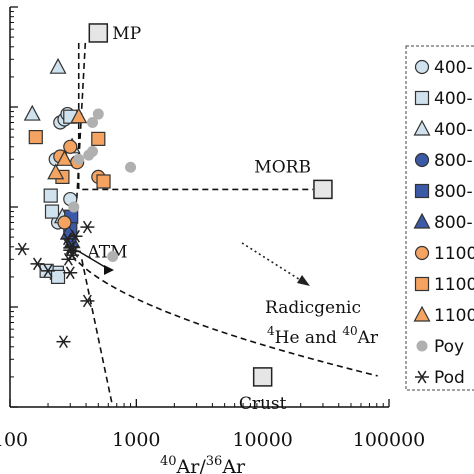 The height and width of the screenshot is (474, 474). I want to click on x-tick-label: 100, so click(14, 440).